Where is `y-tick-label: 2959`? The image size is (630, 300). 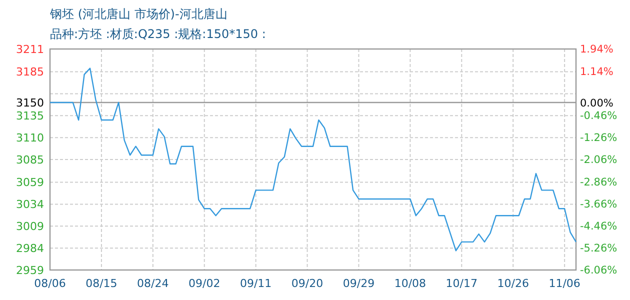
y-tick-label: 2959 is located at coordinates (30, 270).